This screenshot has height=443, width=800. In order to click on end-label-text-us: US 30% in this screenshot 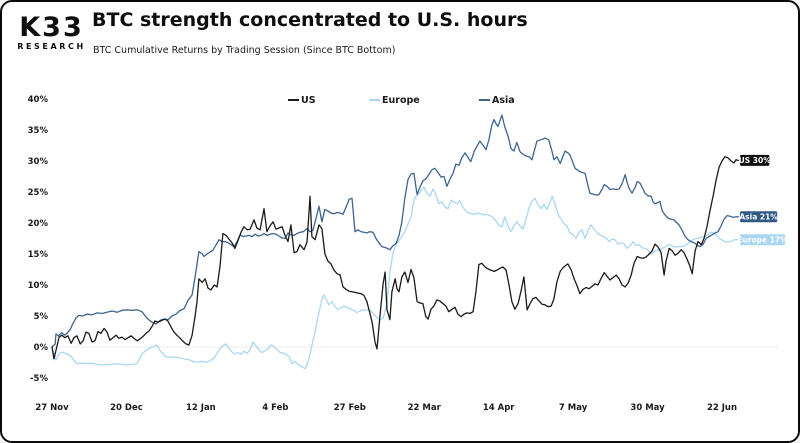, I will do `click(755, 160)`.